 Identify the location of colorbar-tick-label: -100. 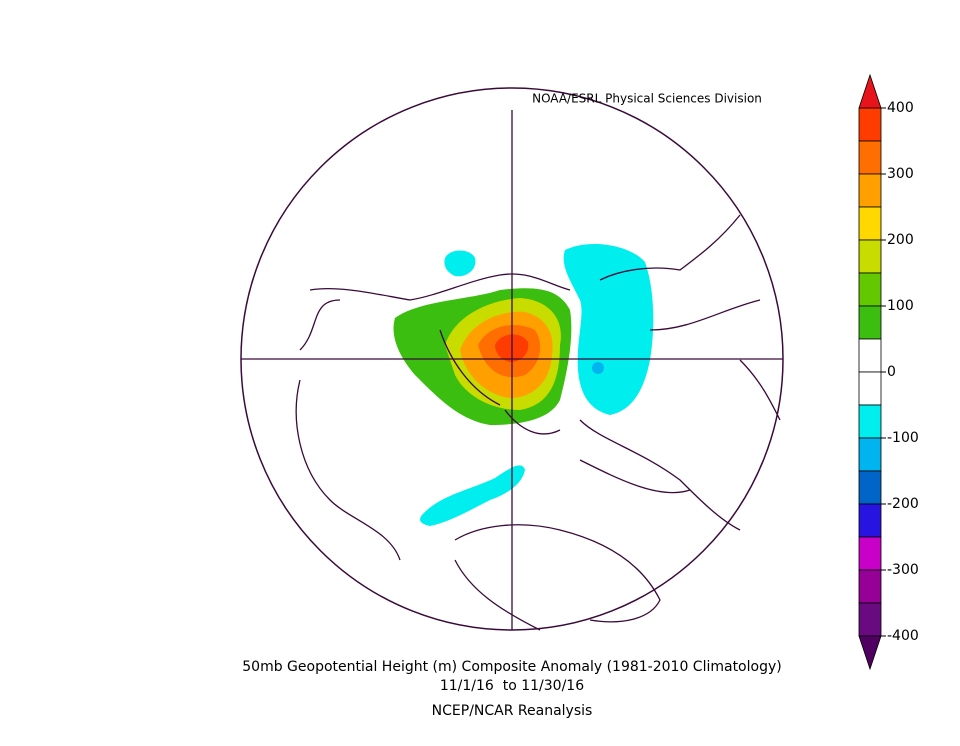
(903, 438).